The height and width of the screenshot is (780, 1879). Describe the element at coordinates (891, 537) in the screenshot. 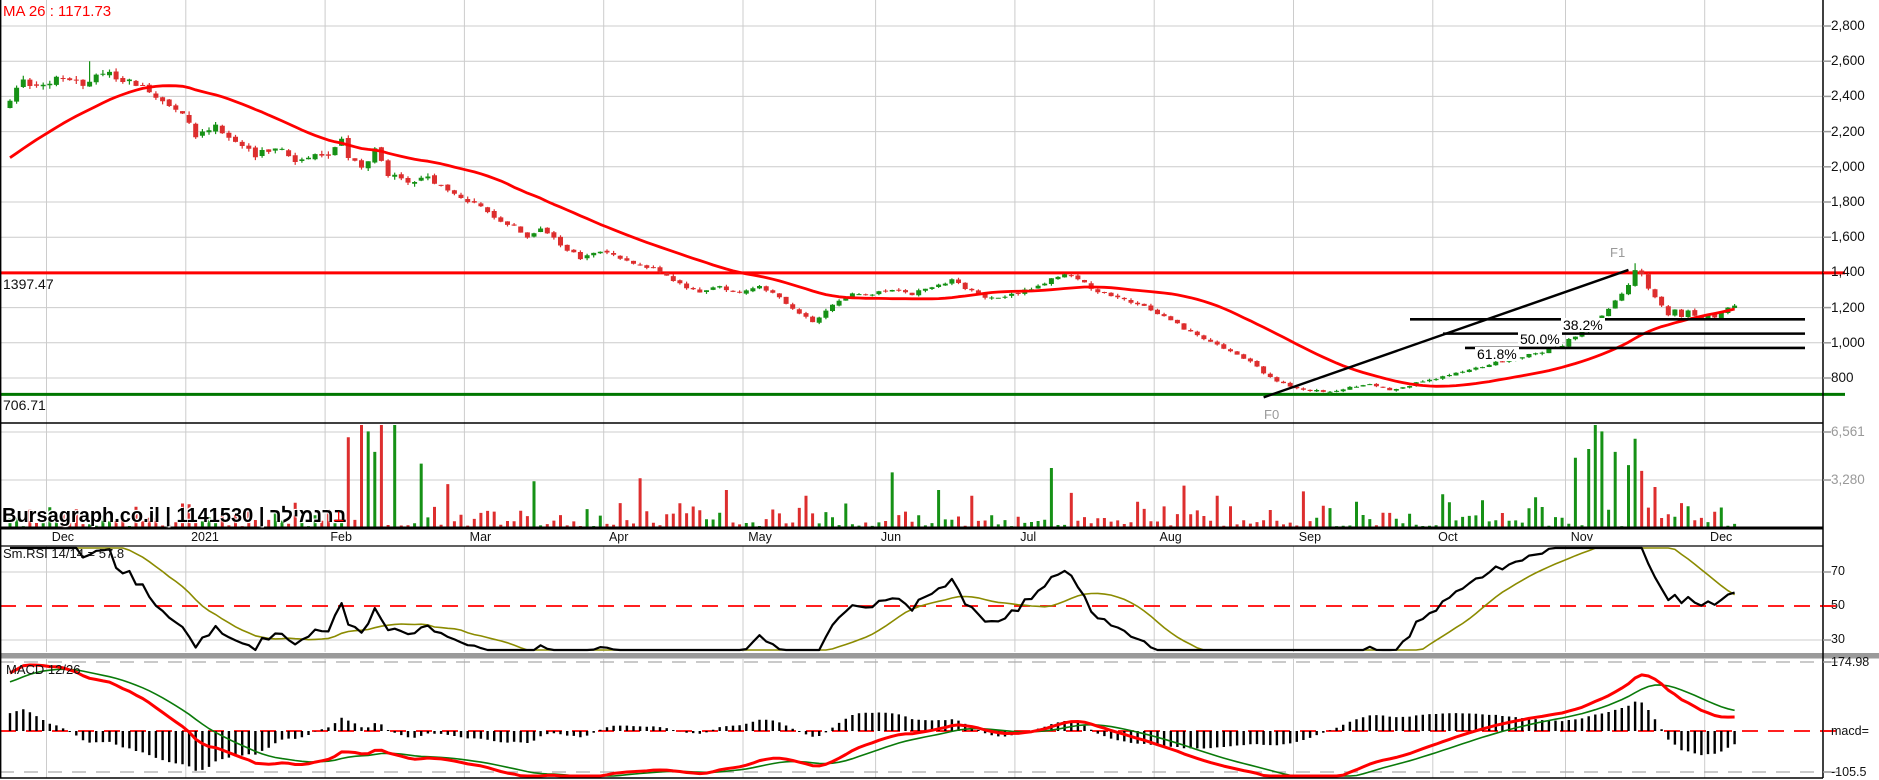

I see `month-label-jun: Jun` at that location.